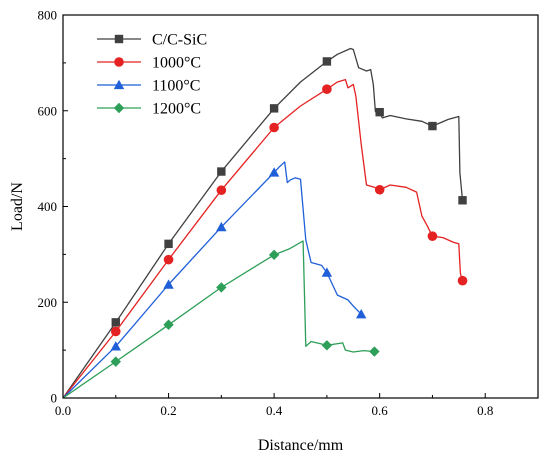  I want to click on legend-item: 1000°C, so click(149, 63).